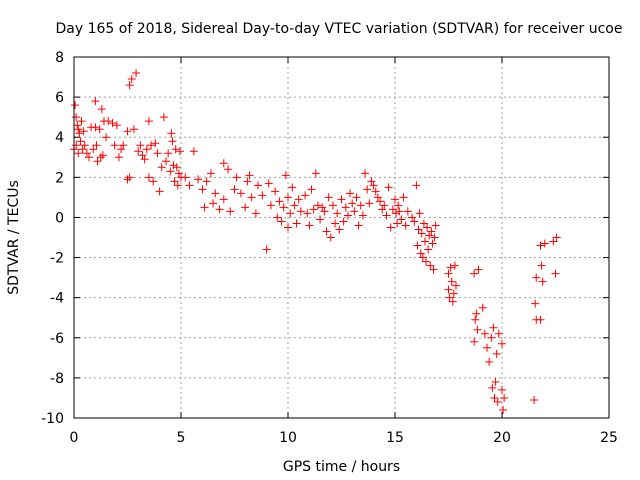  What do you see at coordinates (395, 438) in the screenshot?
I see `x-tick-label: 15` at bounding box center [395, 438].